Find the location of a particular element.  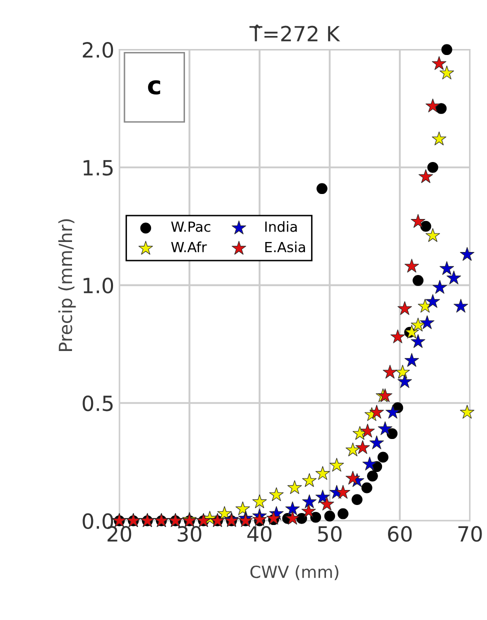

y-tick-label: 2.0 is located at coordinates (98, 50).